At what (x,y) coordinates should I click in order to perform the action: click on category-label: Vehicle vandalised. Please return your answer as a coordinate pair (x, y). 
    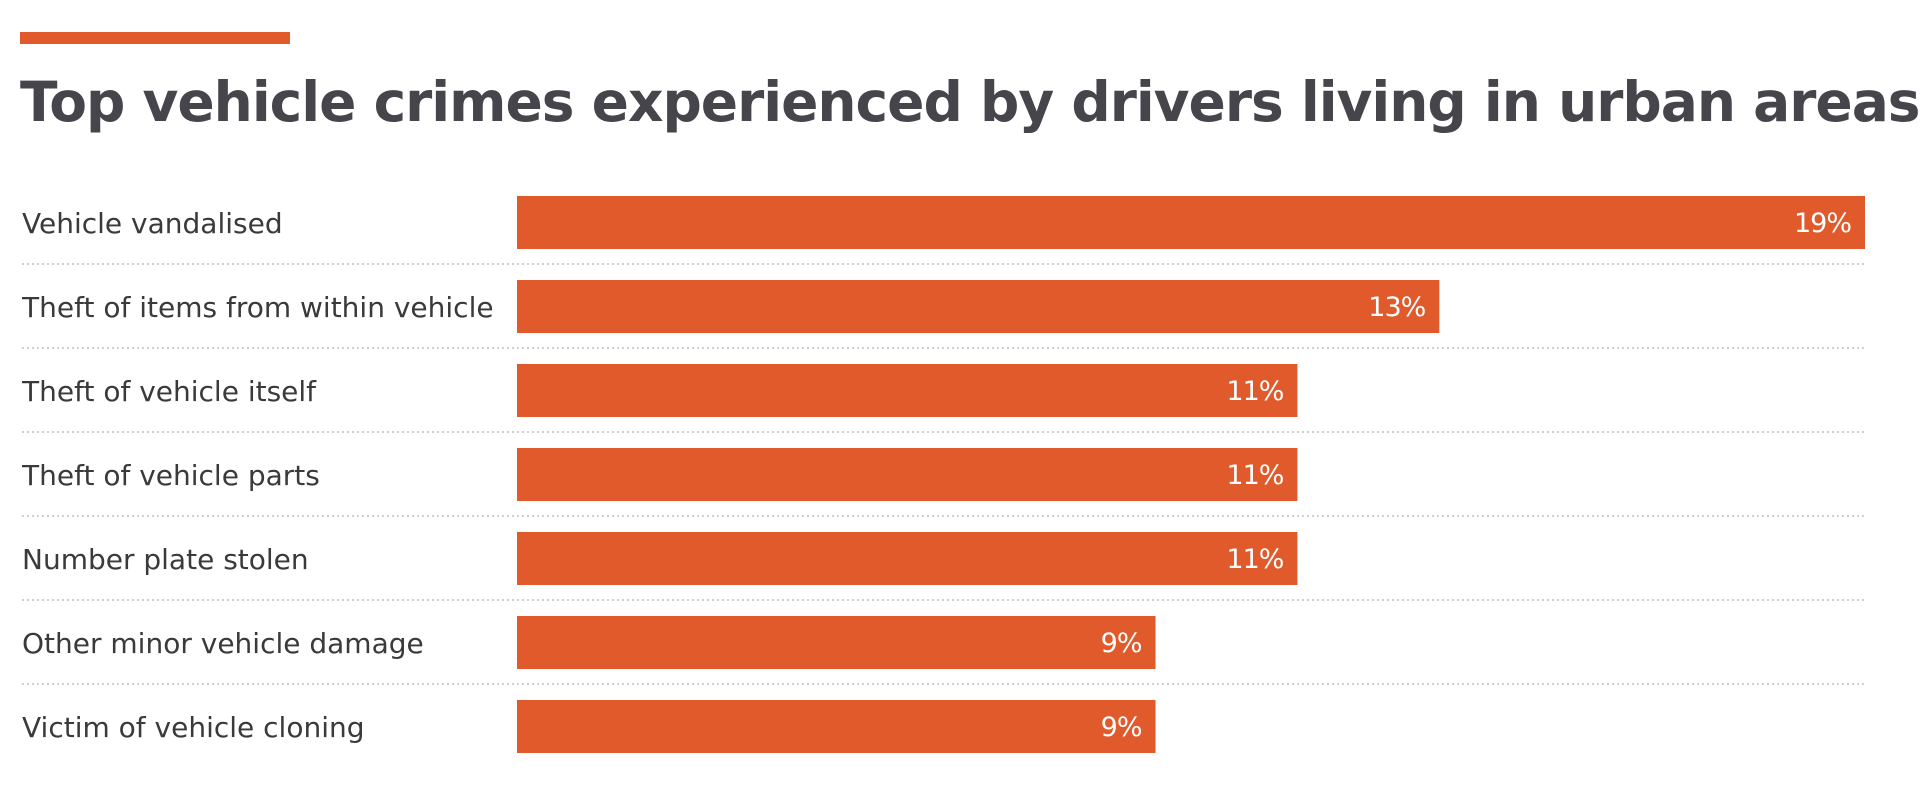
    Looking at the image, I should click on (152, 223).